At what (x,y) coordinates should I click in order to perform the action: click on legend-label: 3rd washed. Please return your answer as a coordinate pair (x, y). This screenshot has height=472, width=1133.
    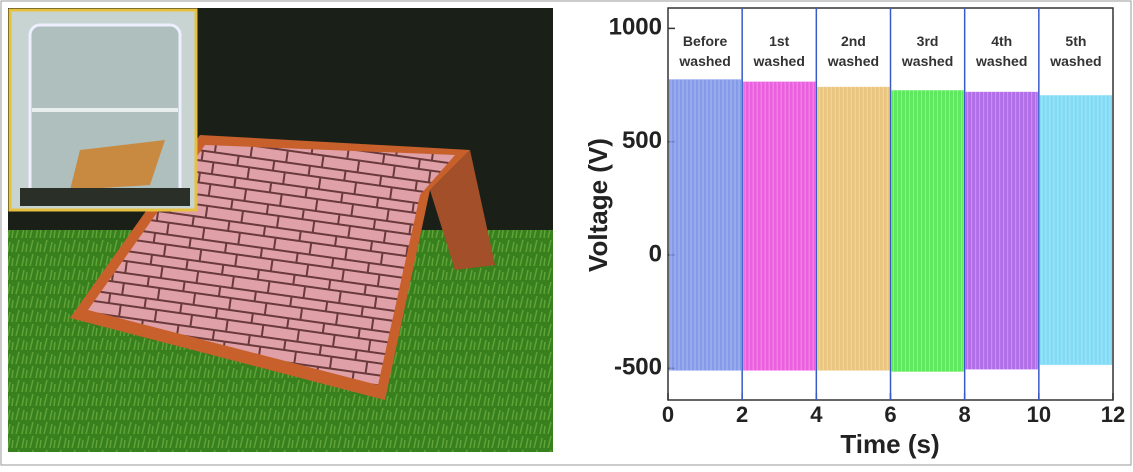
    Looking at the image, I should click on (927, 51).